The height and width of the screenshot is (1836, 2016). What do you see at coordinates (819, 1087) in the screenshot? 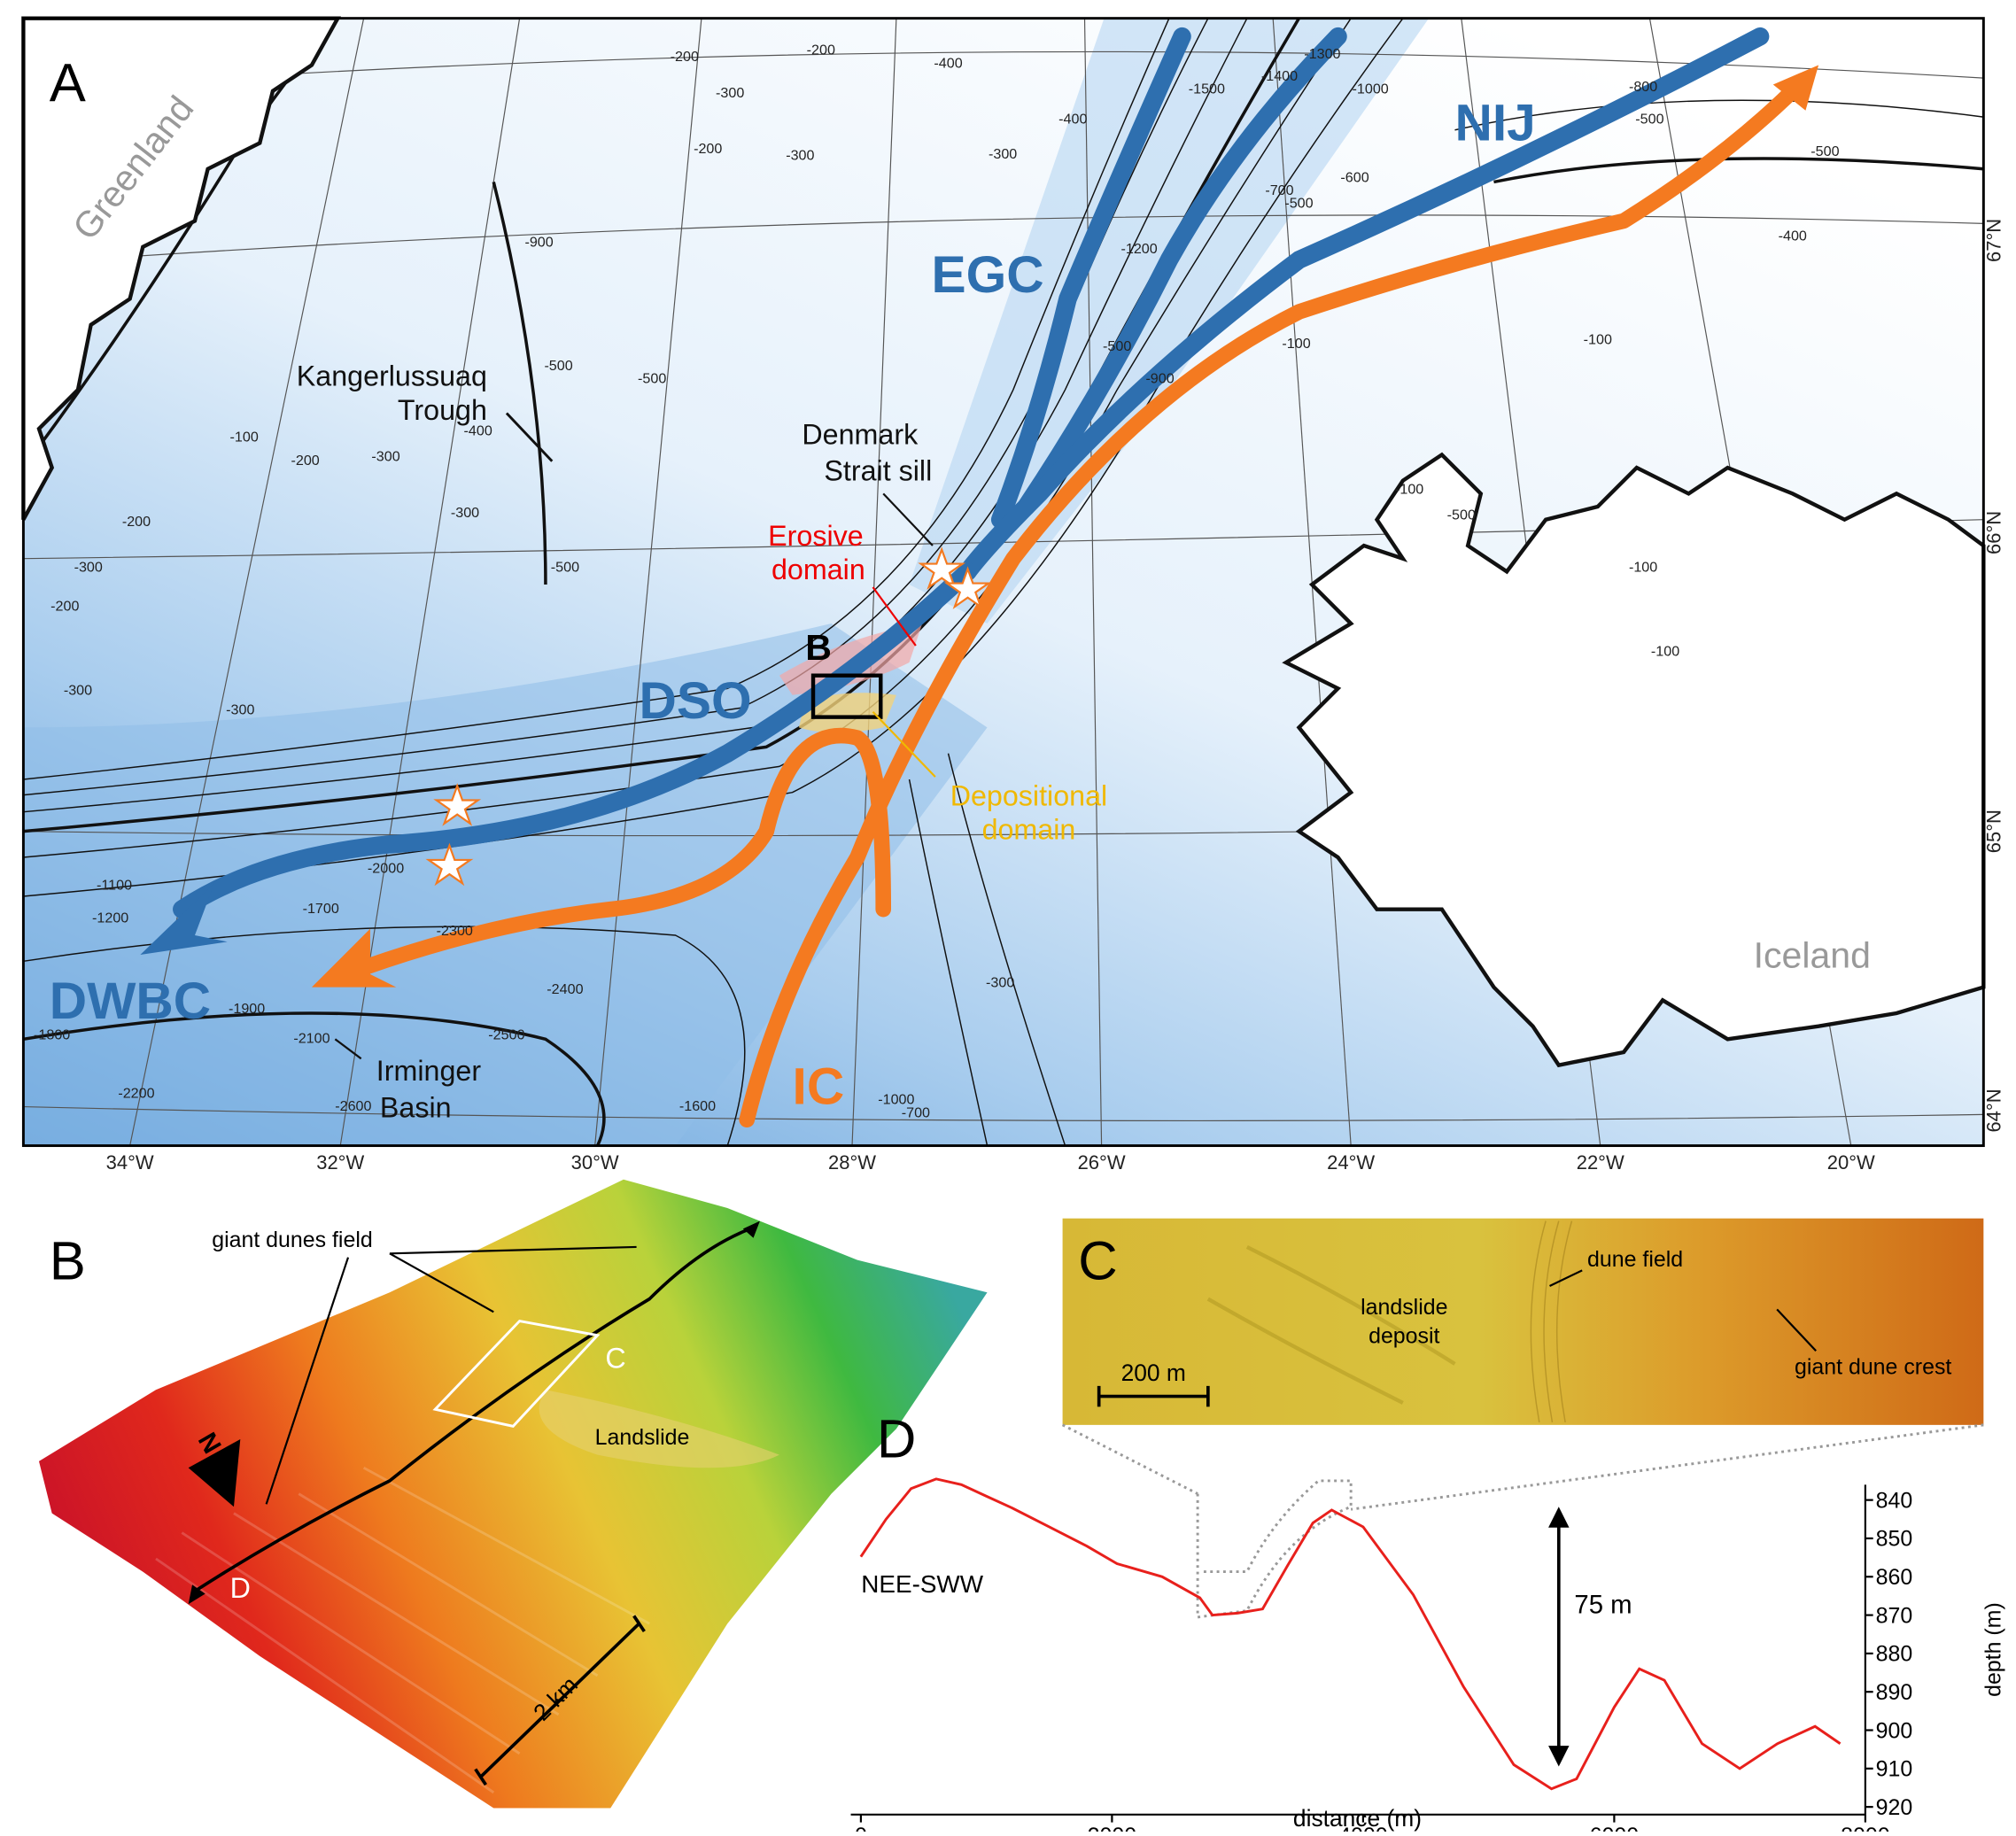
I see `current-label: IC` at bounding box center [819, 1087].